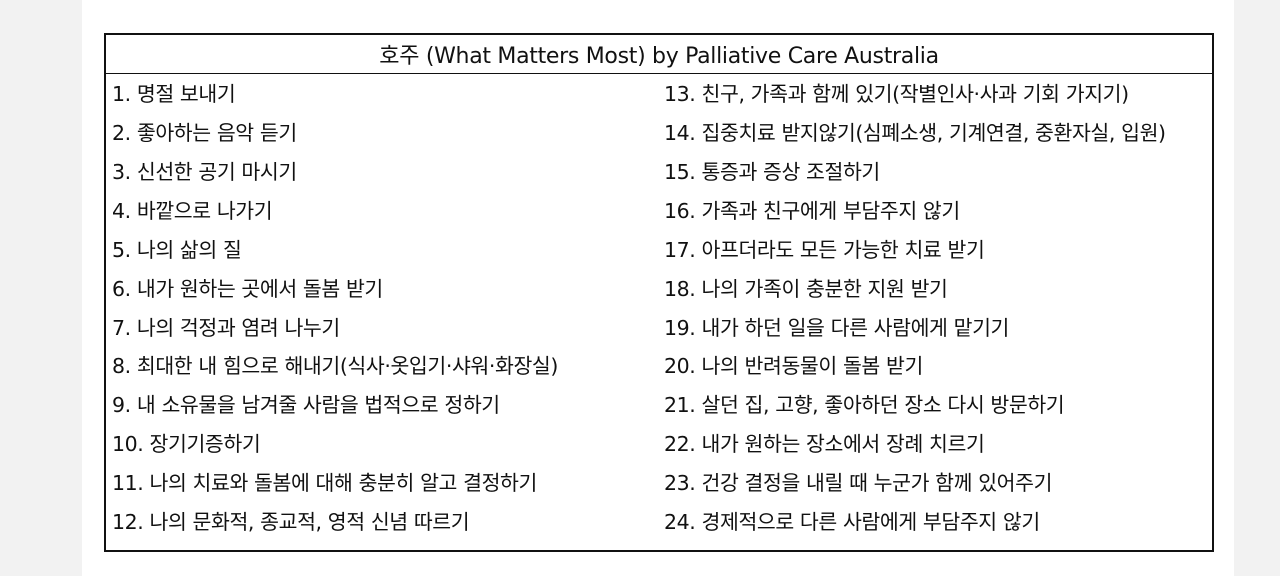  What do you see at coordinates (806, 288) in the screenshot?
I see `list-item: 18. 나의 가족이 충분한 지원 받기` at bounding box center [806, 288].